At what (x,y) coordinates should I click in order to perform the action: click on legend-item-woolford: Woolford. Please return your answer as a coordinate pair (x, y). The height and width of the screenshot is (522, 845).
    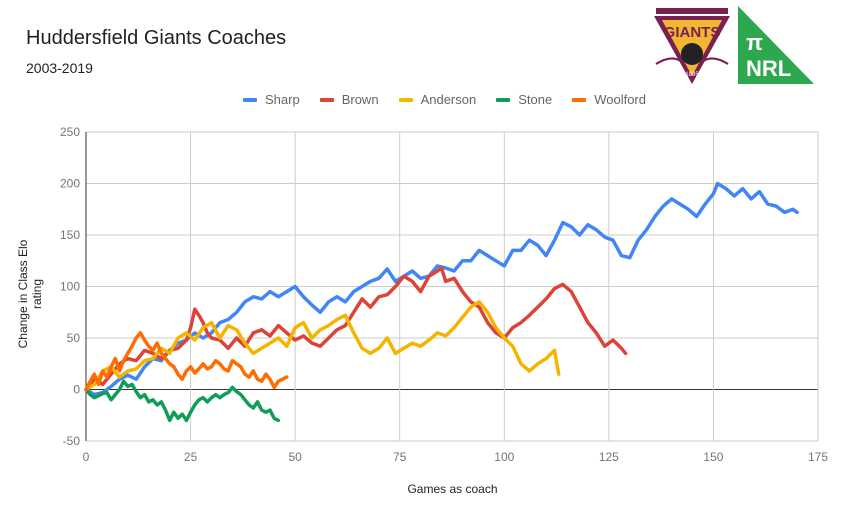
    Looking at the image, I should click on (609, 99).